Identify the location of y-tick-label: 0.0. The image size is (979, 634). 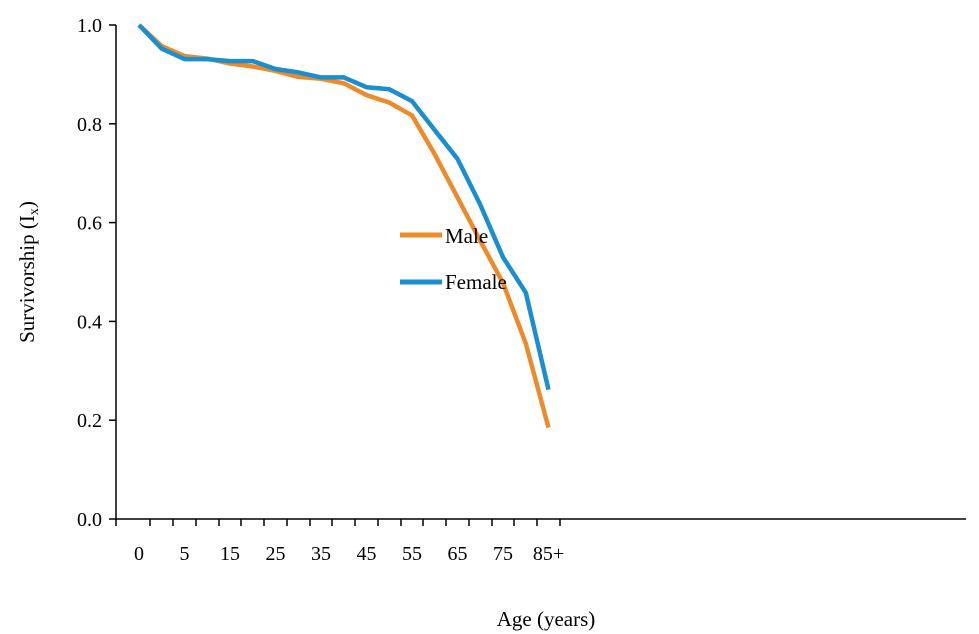
(89, 520).